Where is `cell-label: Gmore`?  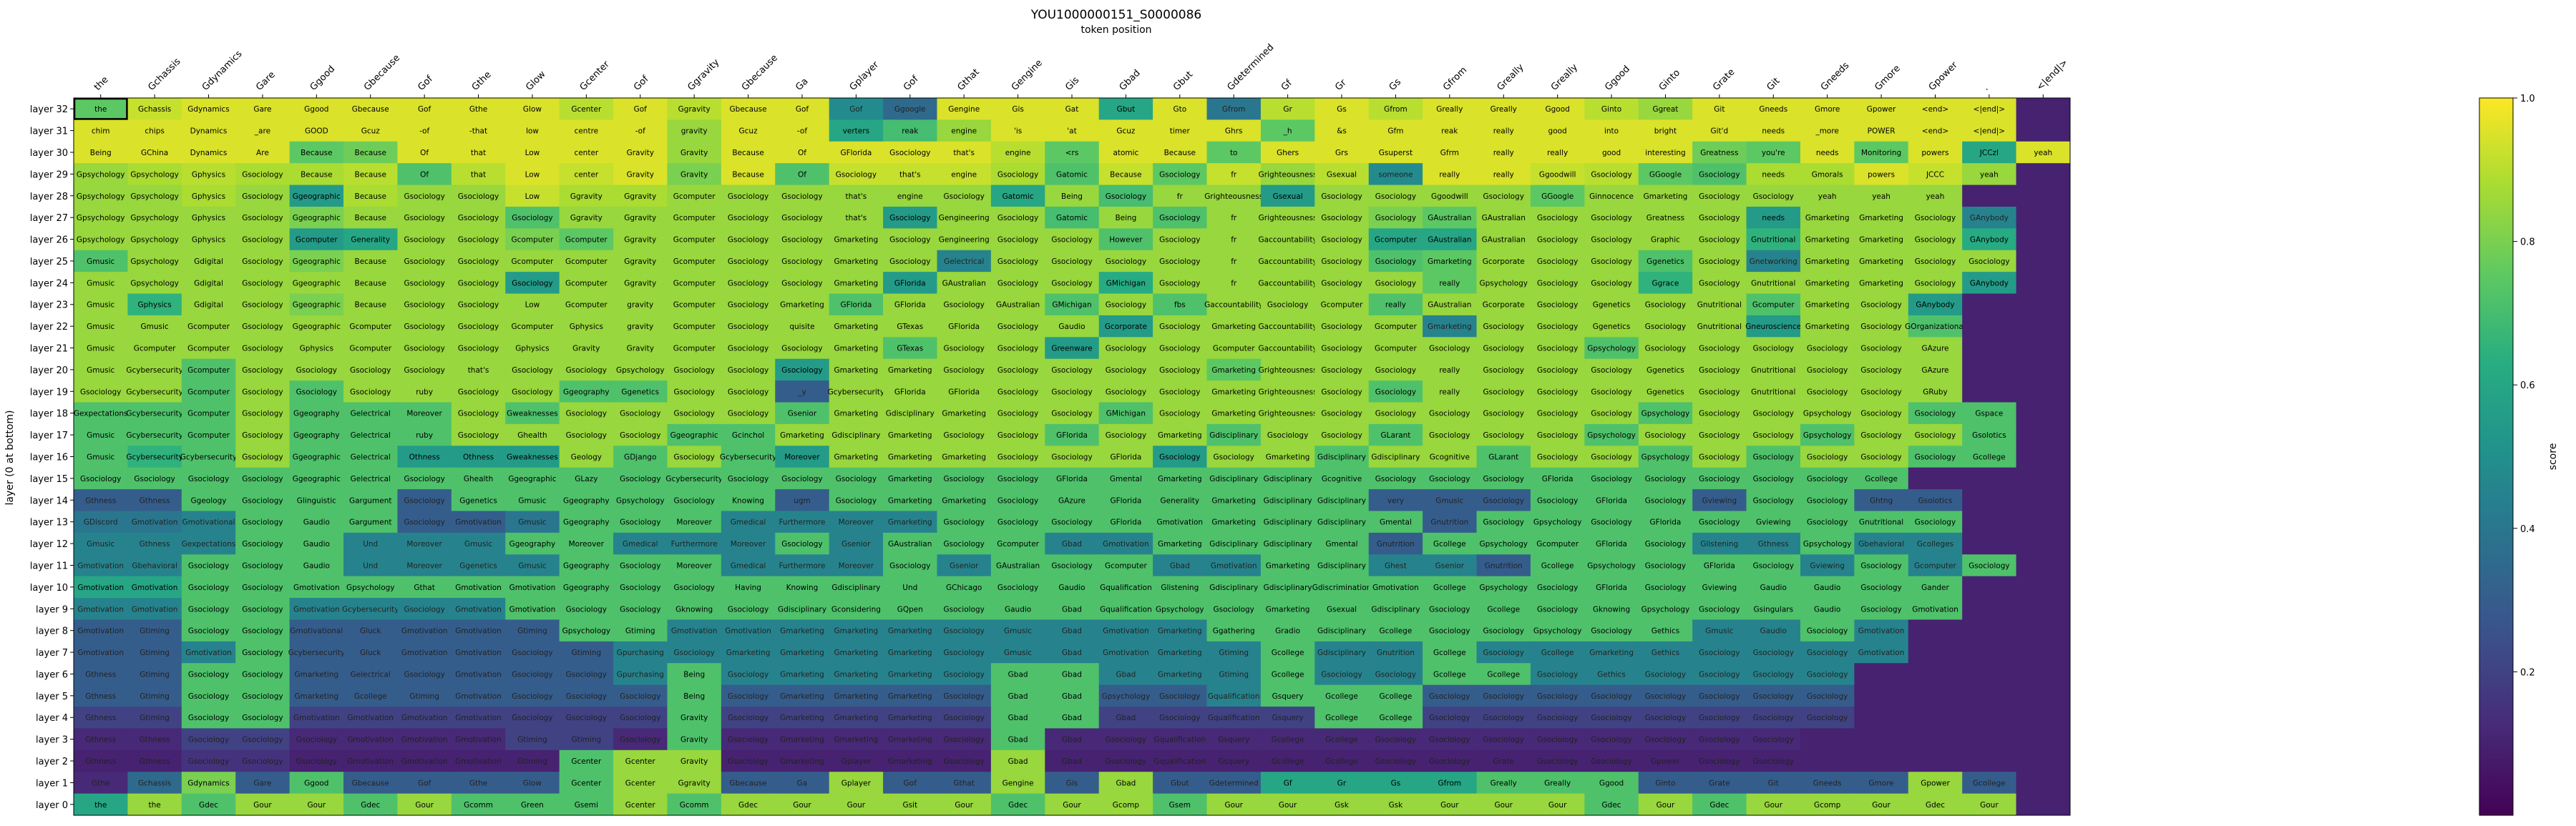
cell-label: Gmore is located at coordinates (1881, 783).